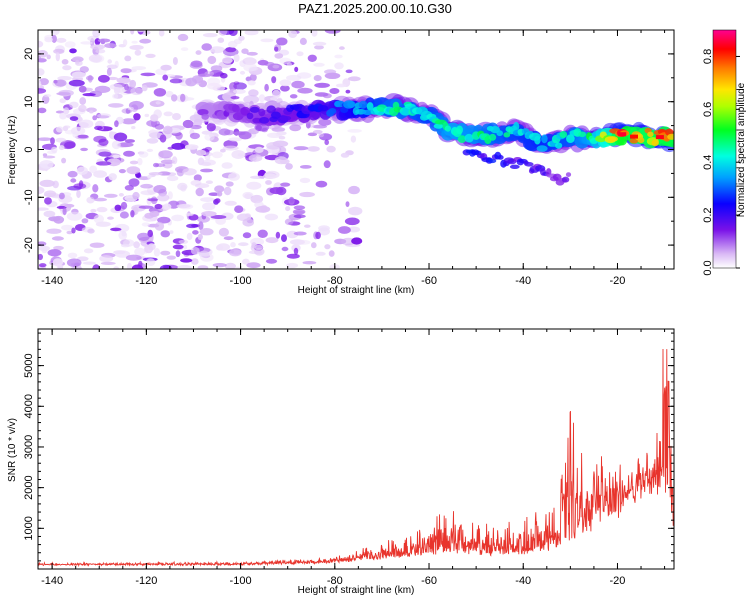  What do you see at coordinates (146, 581) in the screenshot?
I see `x-tick-label: -120` at bounding box center [146, 581].